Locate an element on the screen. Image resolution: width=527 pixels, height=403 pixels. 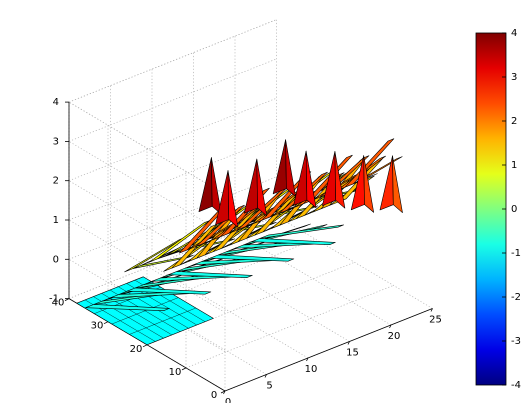
y-tick-label: 30 is located at coordinates (97, 326).